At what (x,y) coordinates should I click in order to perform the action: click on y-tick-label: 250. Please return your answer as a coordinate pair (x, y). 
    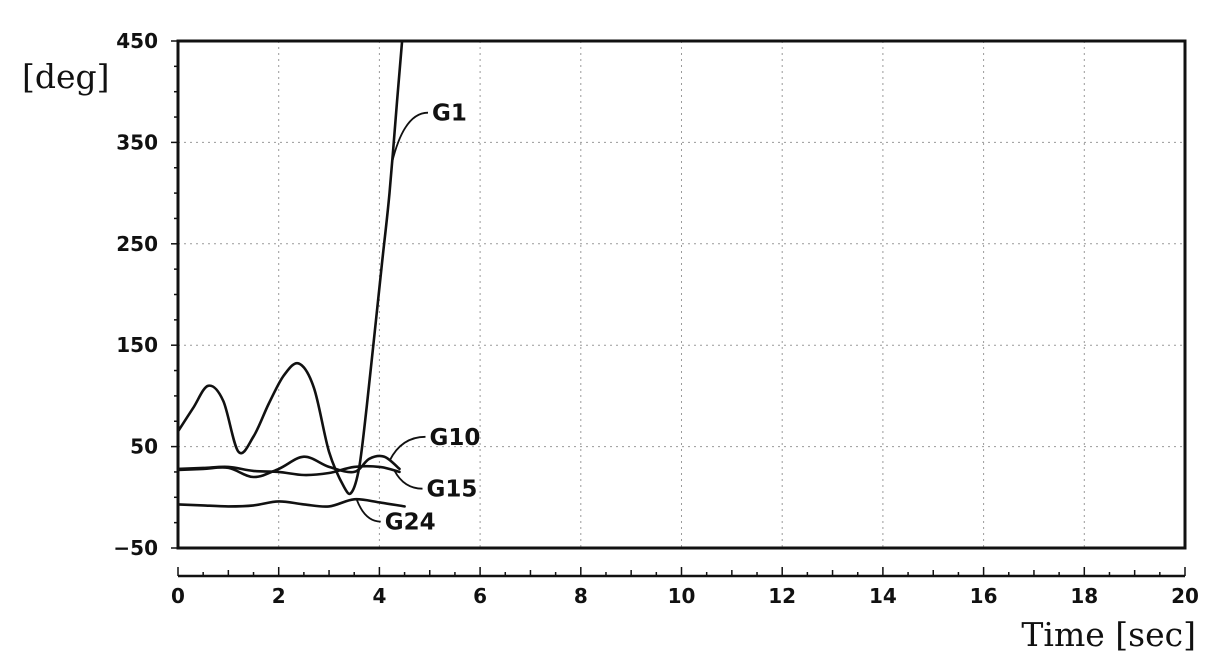
    Looking at the image, I should click on (137, 244).